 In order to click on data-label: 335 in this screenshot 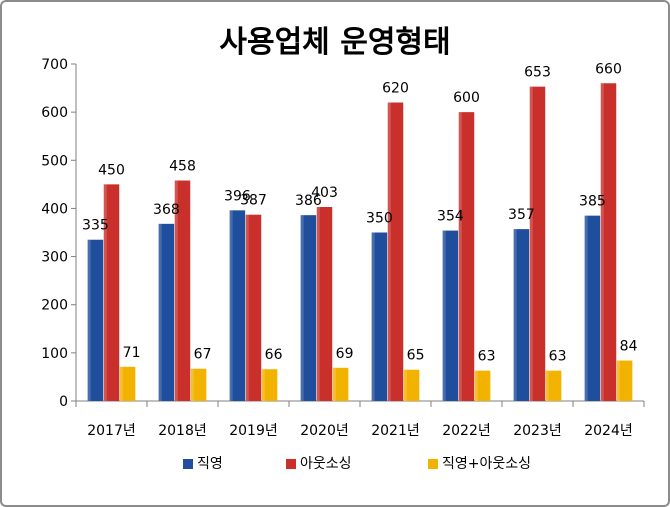, I will do `click(95, 226)`.